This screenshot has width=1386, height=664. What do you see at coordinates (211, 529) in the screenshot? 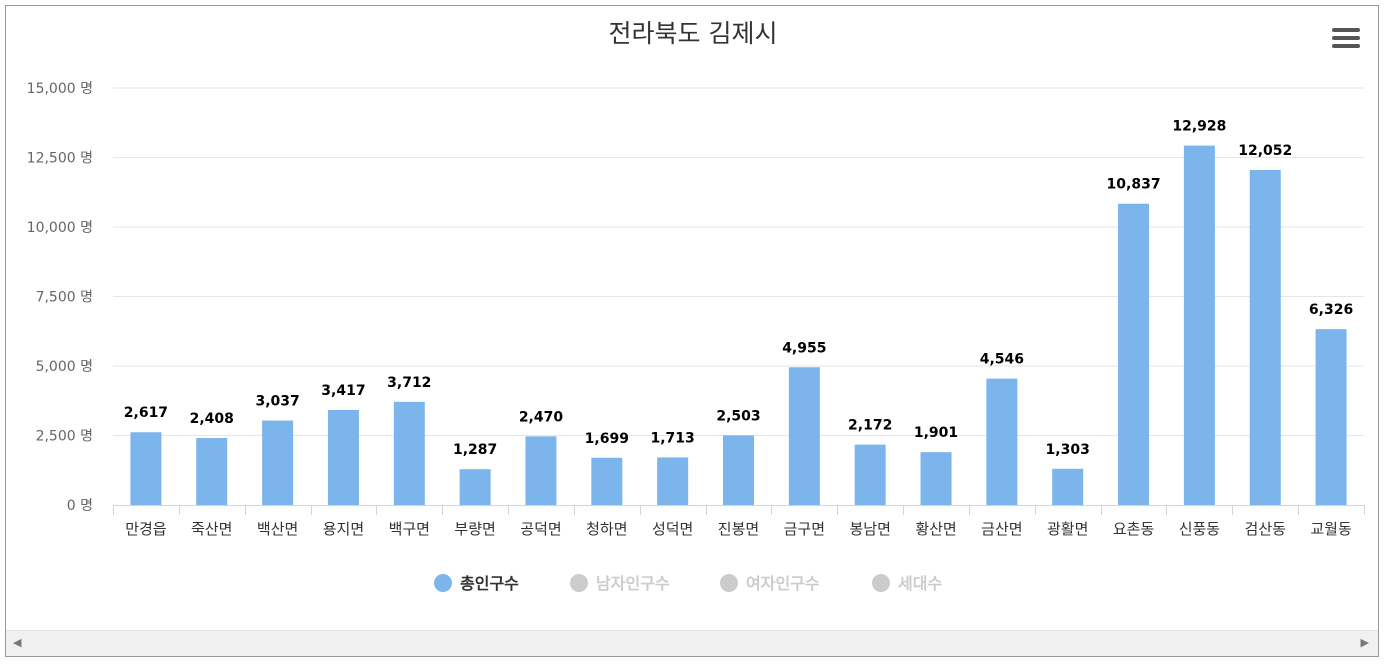
I see `x-tick-label: 죽산면` at bounding box center [211, 529].